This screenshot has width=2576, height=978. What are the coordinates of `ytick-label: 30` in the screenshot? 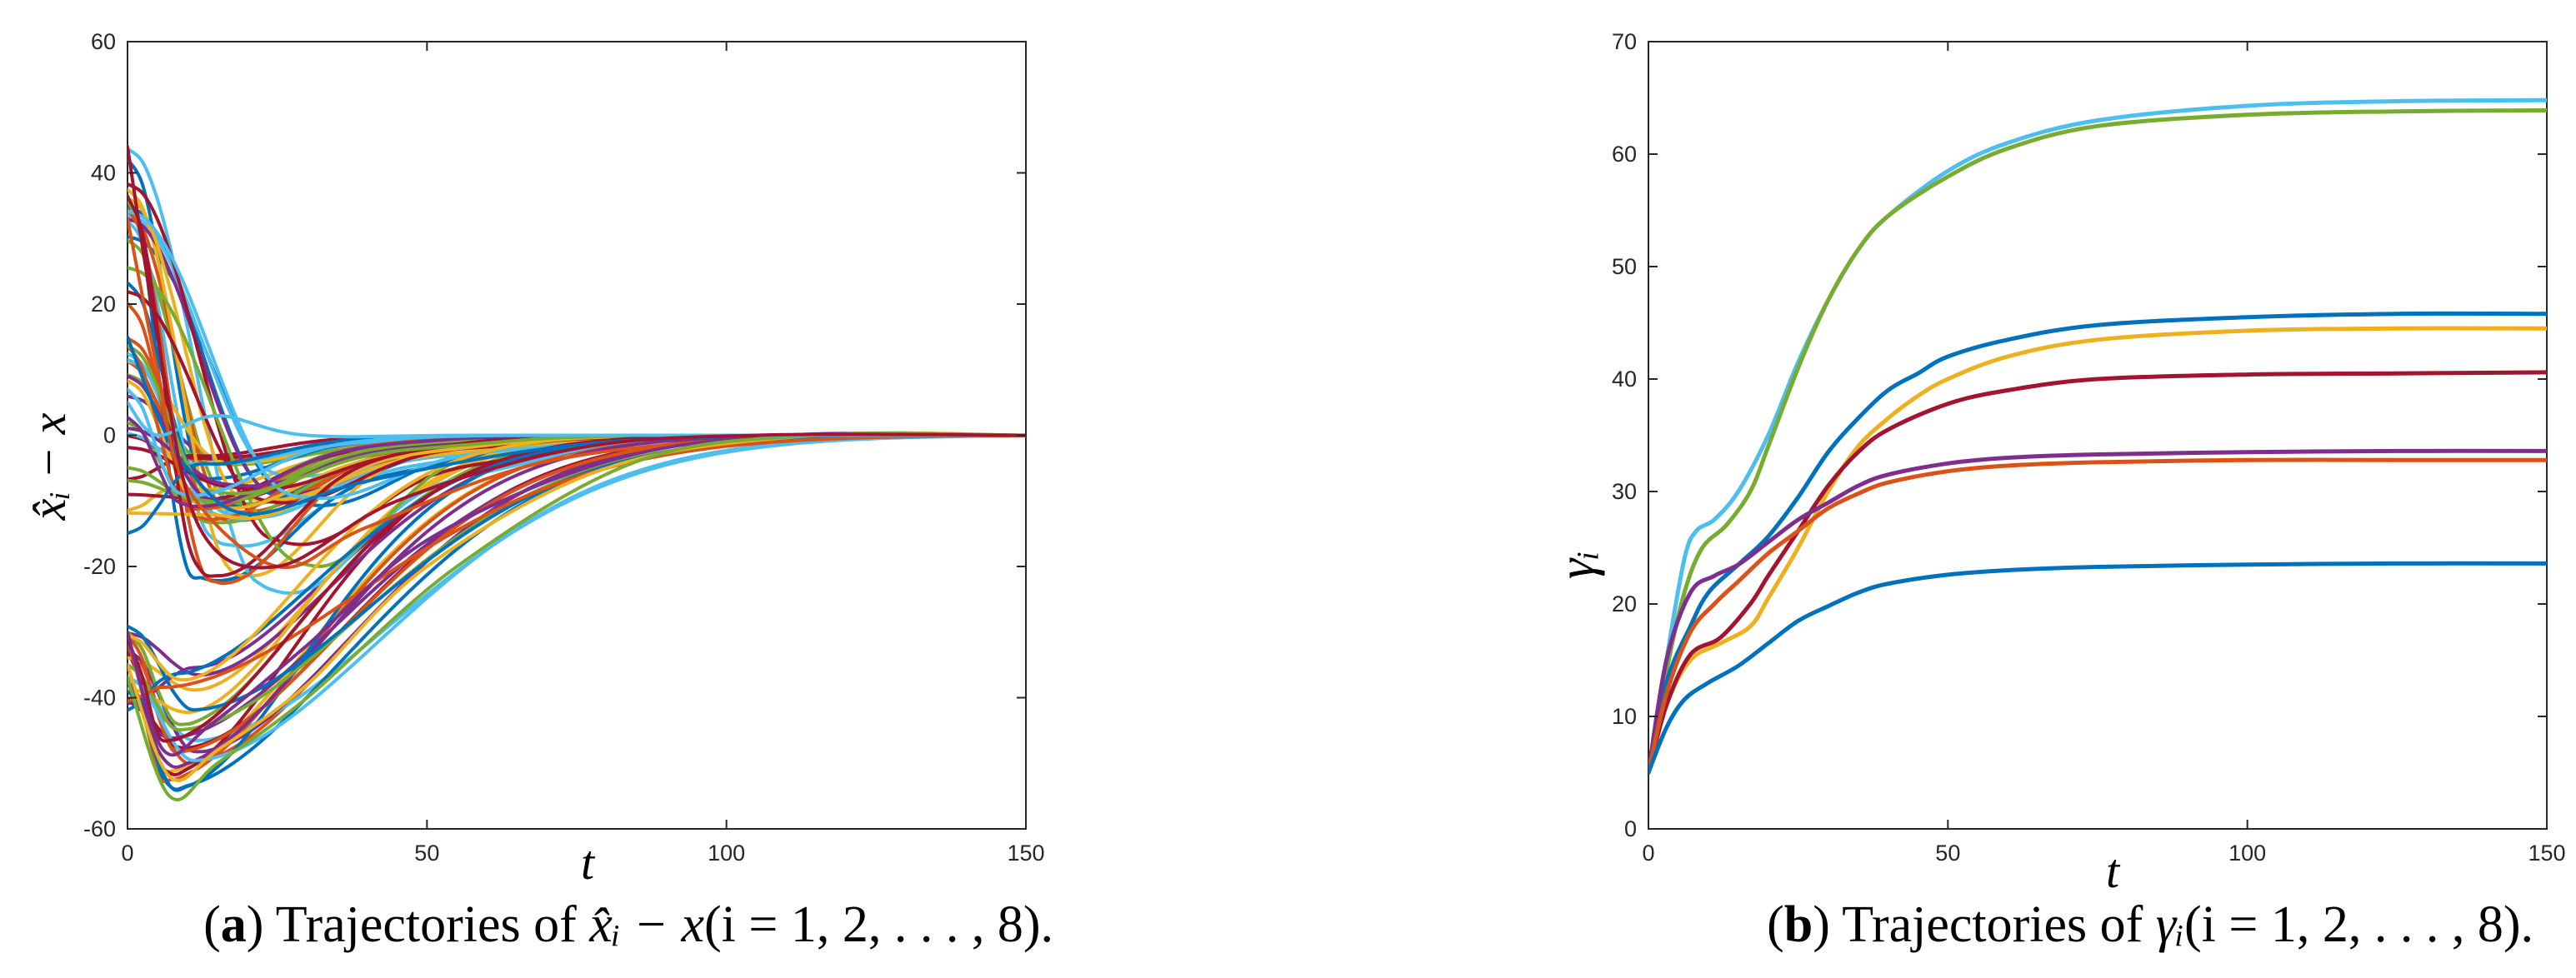 It's located at (1624, 492).